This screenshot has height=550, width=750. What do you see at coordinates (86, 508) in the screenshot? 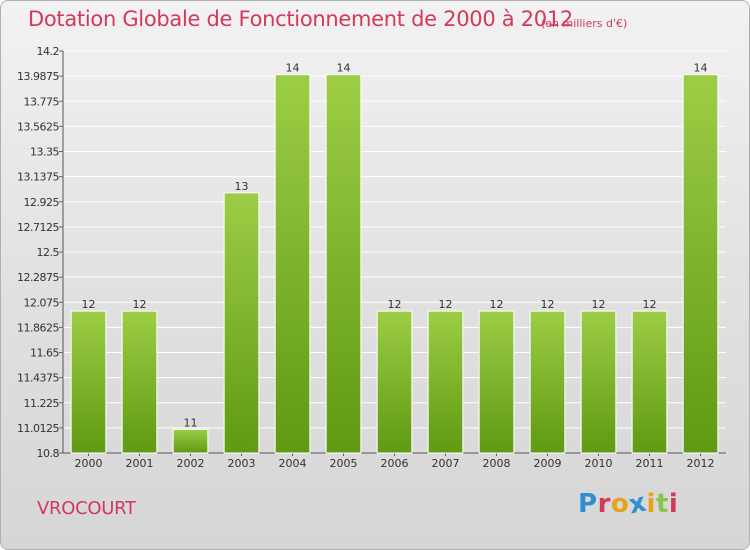
I see `commune-name: VROCOURT` at bounding box center [86, 508].